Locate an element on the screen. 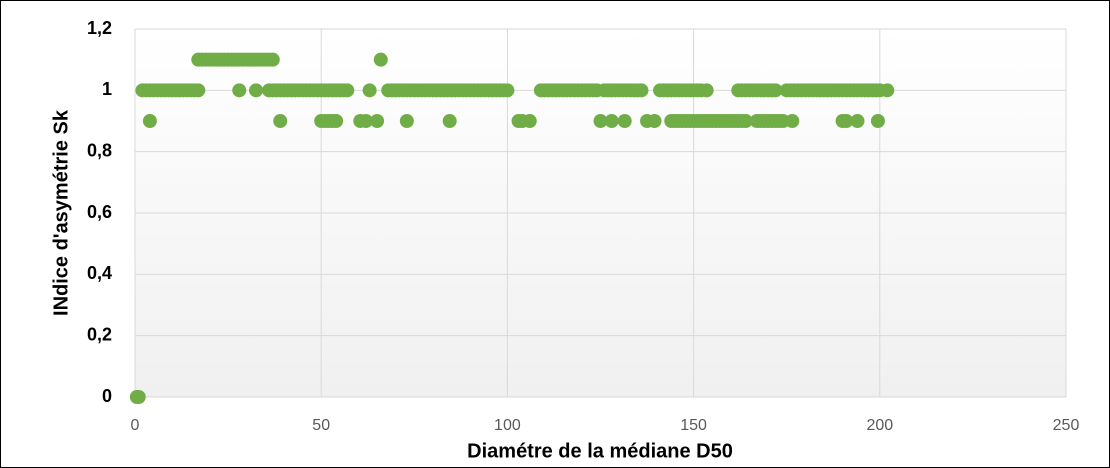 The height and width of the screenshot is (468, 1110). y-tick-label: 0,8 is located at coordinates (99, 150).